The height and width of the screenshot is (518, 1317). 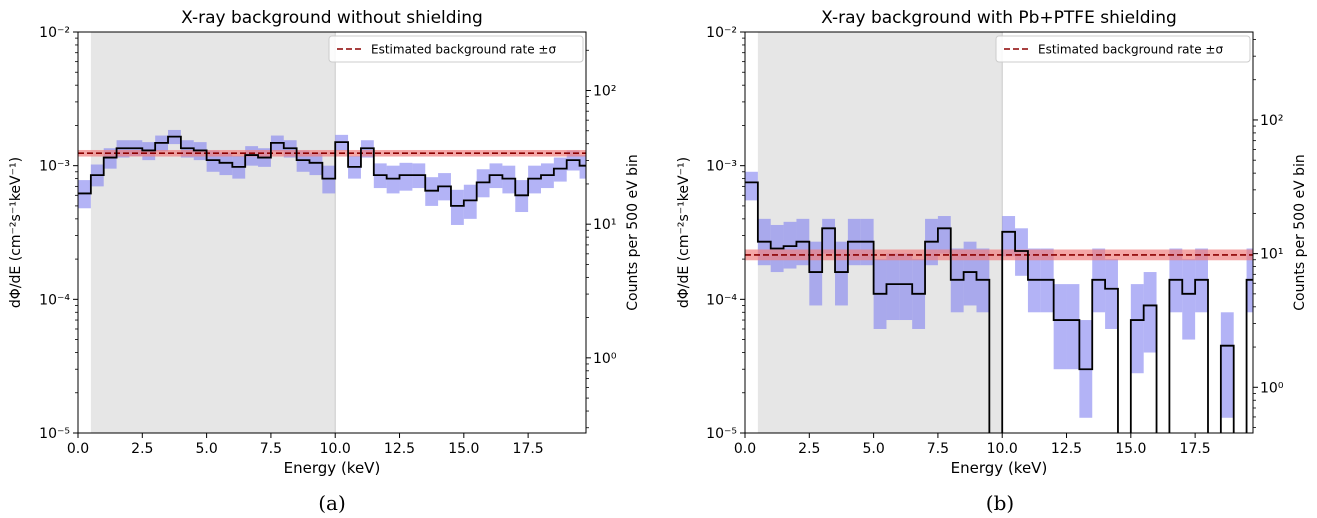 I want to click on shaded-region, so click(x=213, y=232).